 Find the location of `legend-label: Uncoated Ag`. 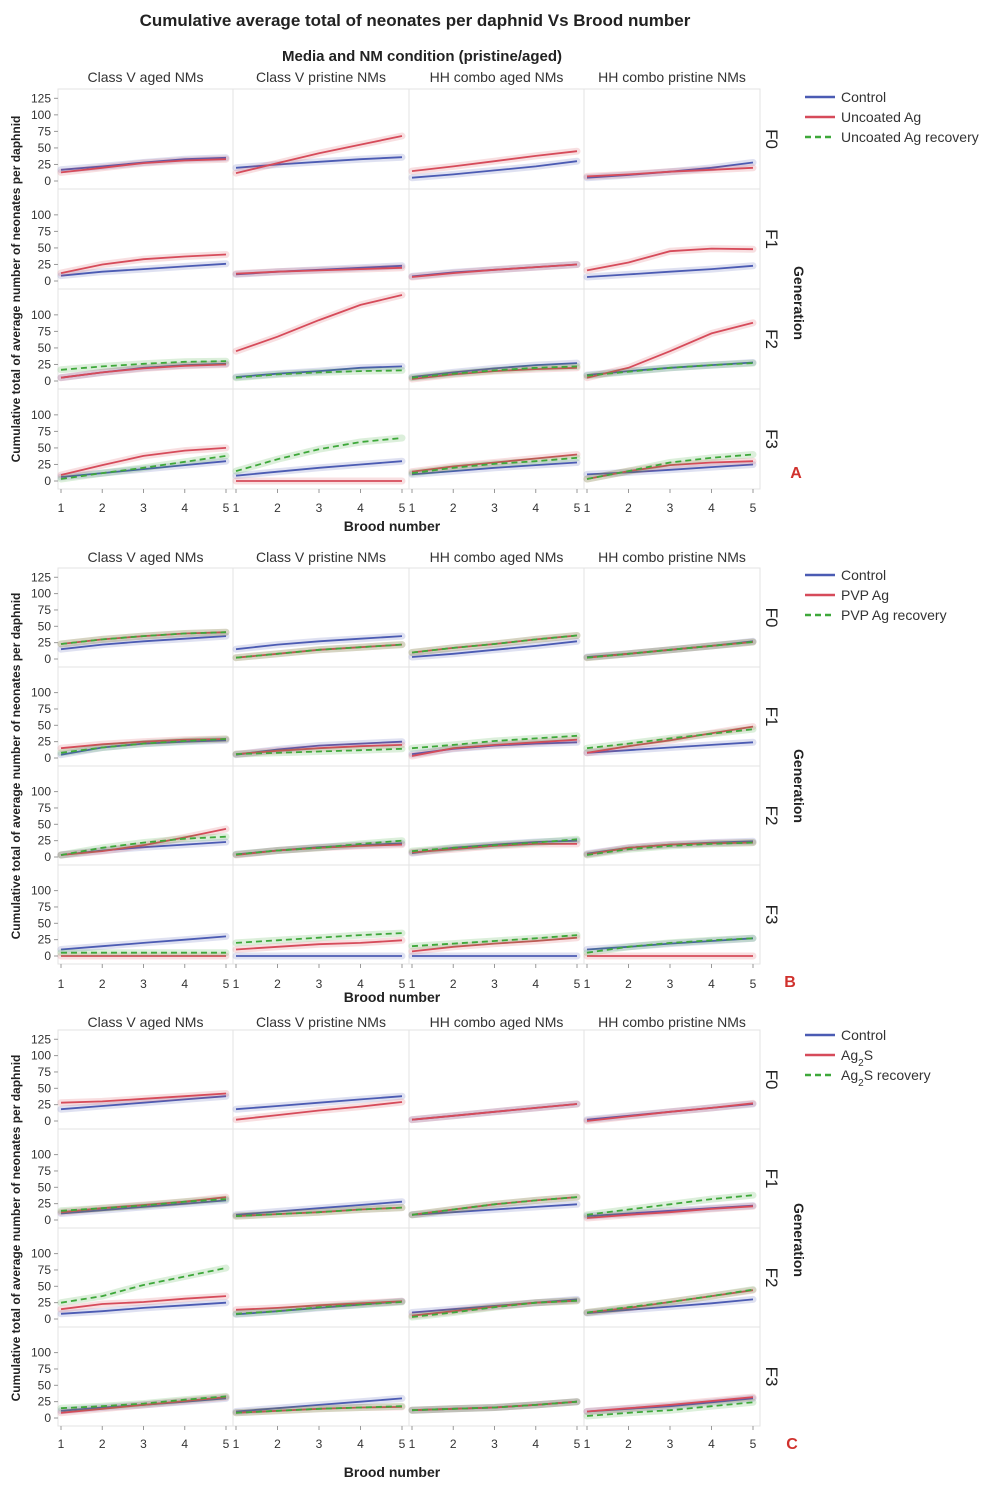

legend-label: Uncoated Ag is located at coordinates (881, 117).